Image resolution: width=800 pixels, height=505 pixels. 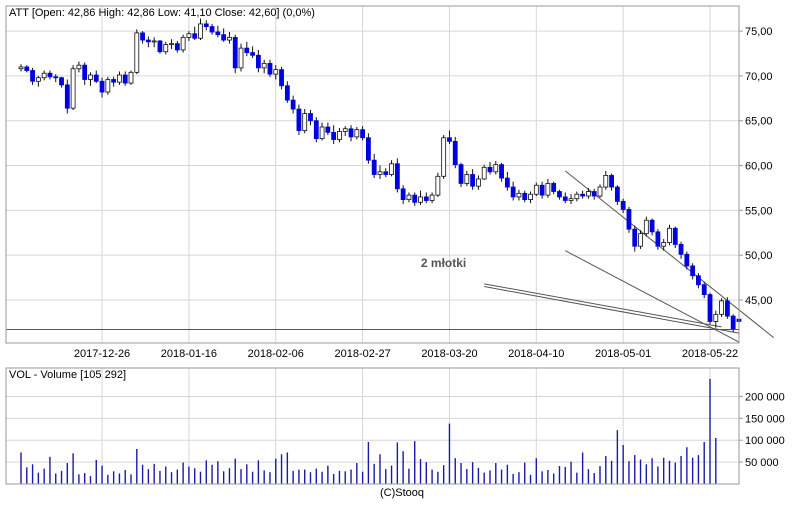 What do you see at coordinates (189, 354) in the screenshot?
I see `x-tick-label: 2018-01-16` at bounding box center [189, 354].